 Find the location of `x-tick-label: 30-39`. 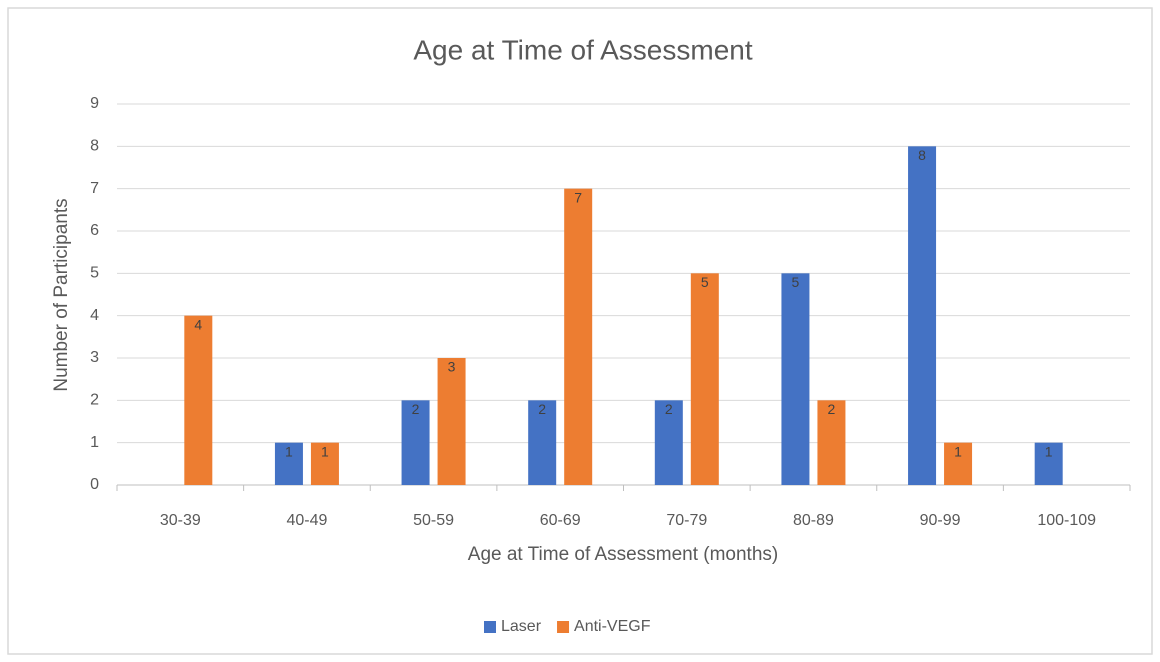

x-tick-label: 30-39 is located at coordinates (180, 520).